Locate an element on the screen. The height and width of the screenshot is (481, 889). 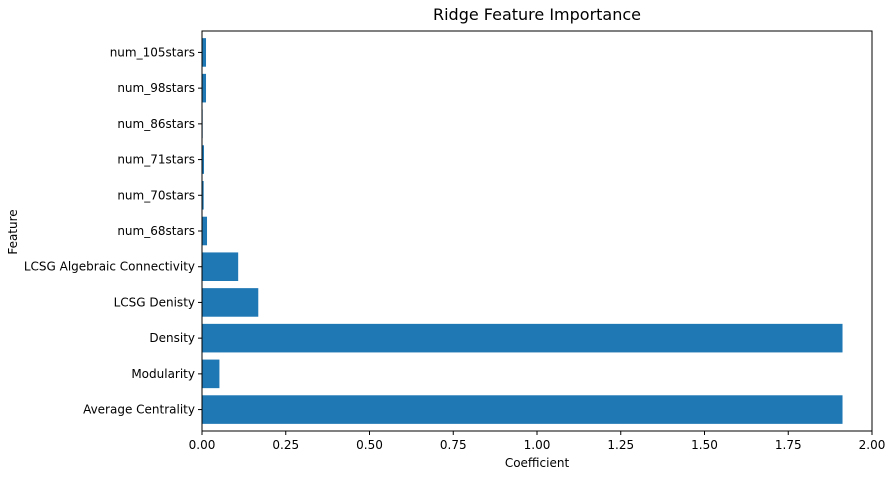
bar-num-70stars is located at coordinates (203, 195).